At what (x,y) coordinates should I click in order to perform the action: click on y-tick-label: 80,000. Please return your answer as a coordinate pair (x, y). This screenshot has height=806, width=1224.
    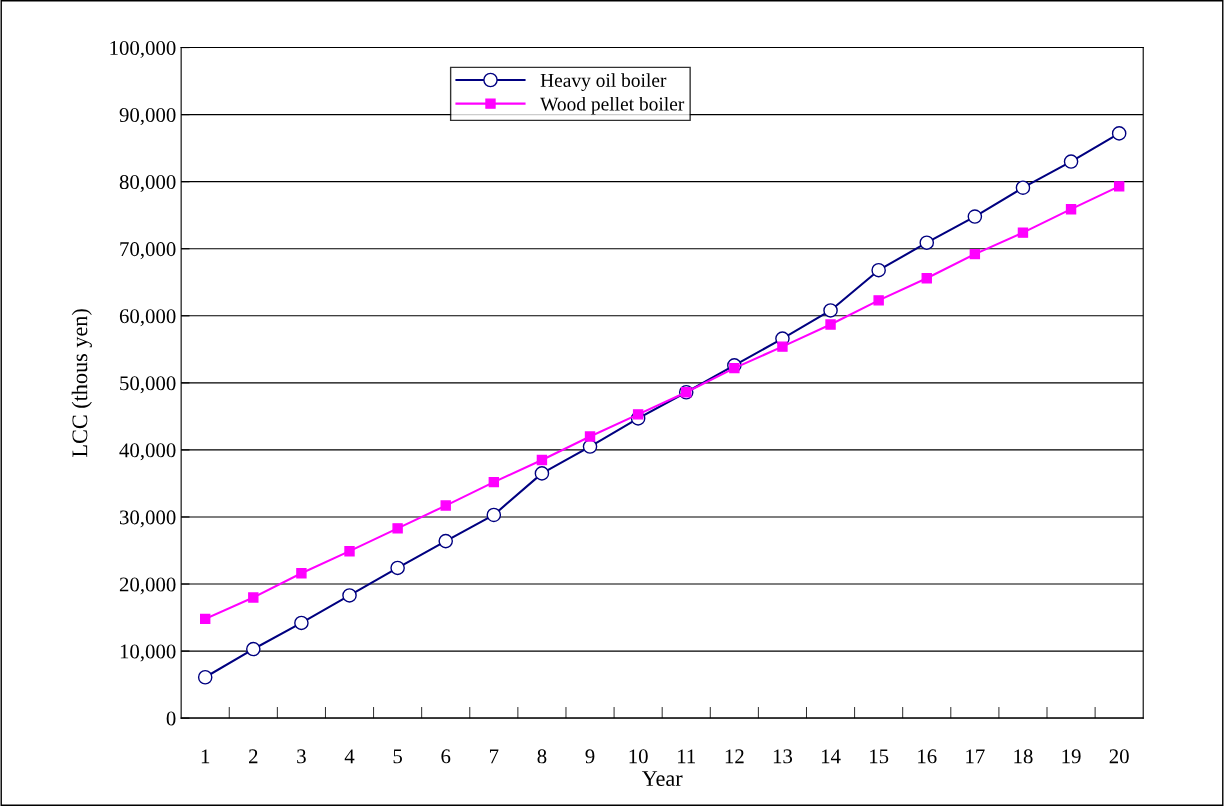
    Looking at the image, I should click on (147, 184).